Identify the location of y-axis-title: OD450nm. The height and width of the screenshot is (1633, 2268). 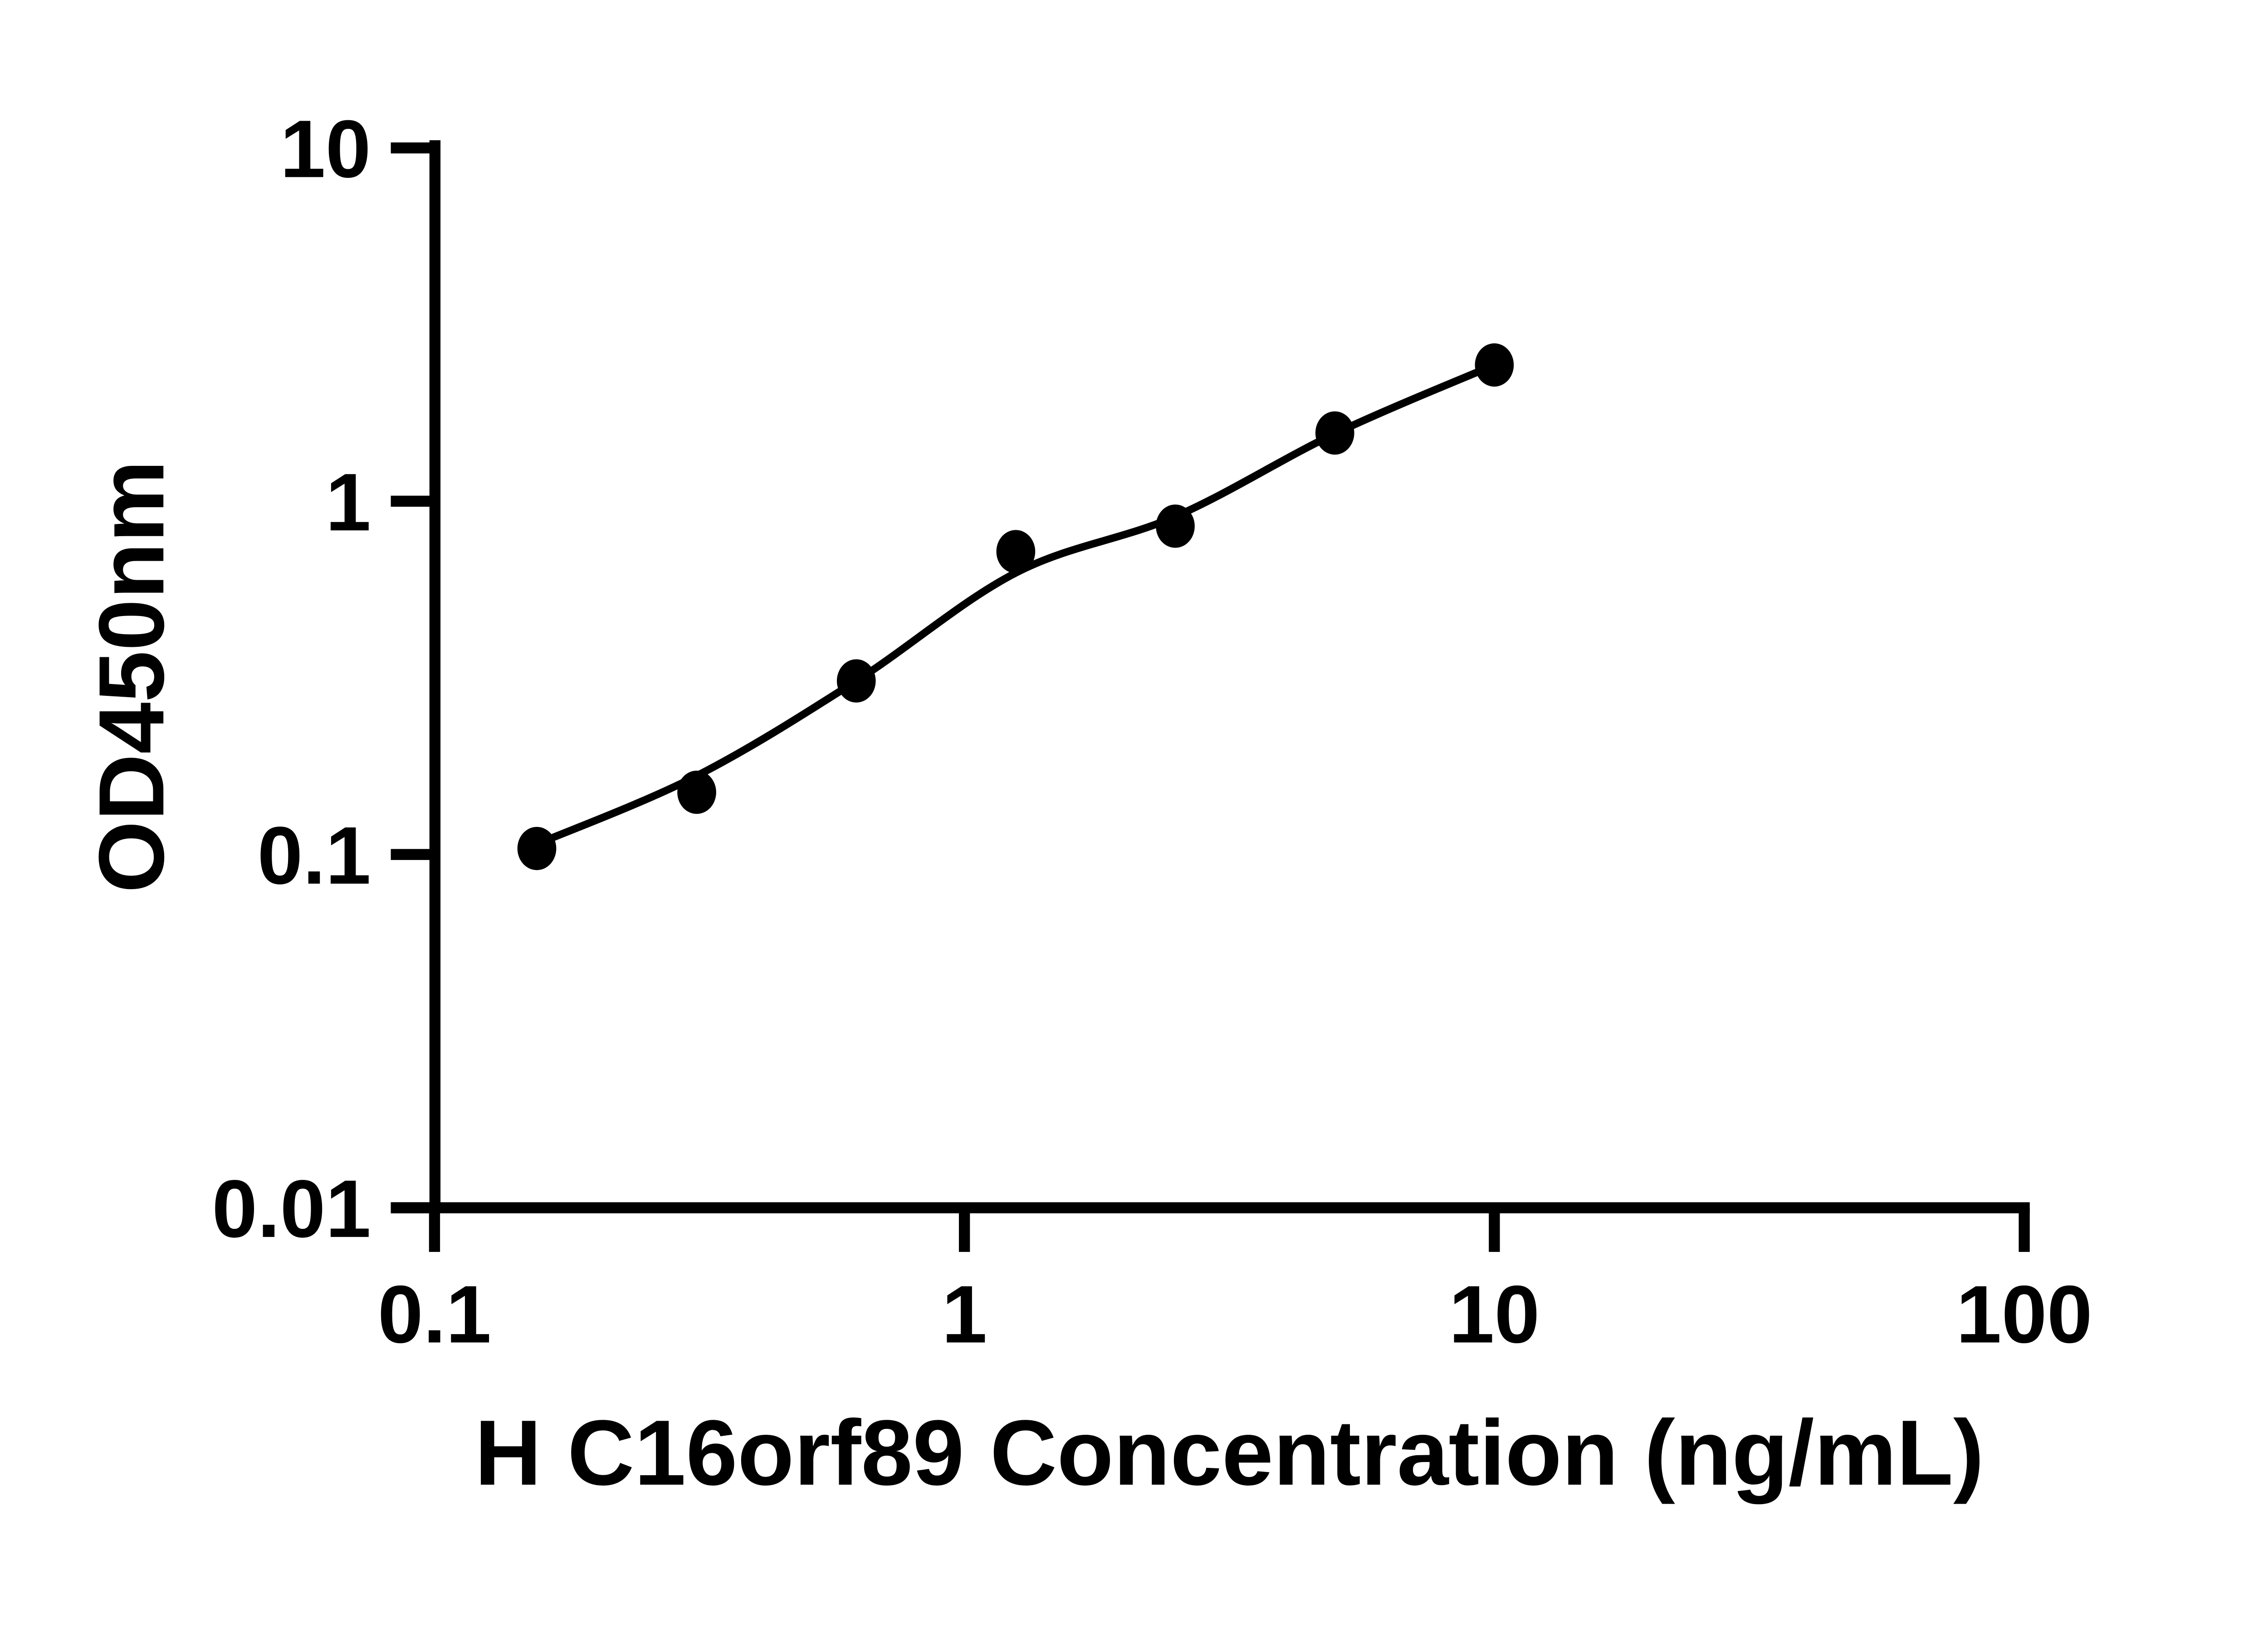
(131, 676).